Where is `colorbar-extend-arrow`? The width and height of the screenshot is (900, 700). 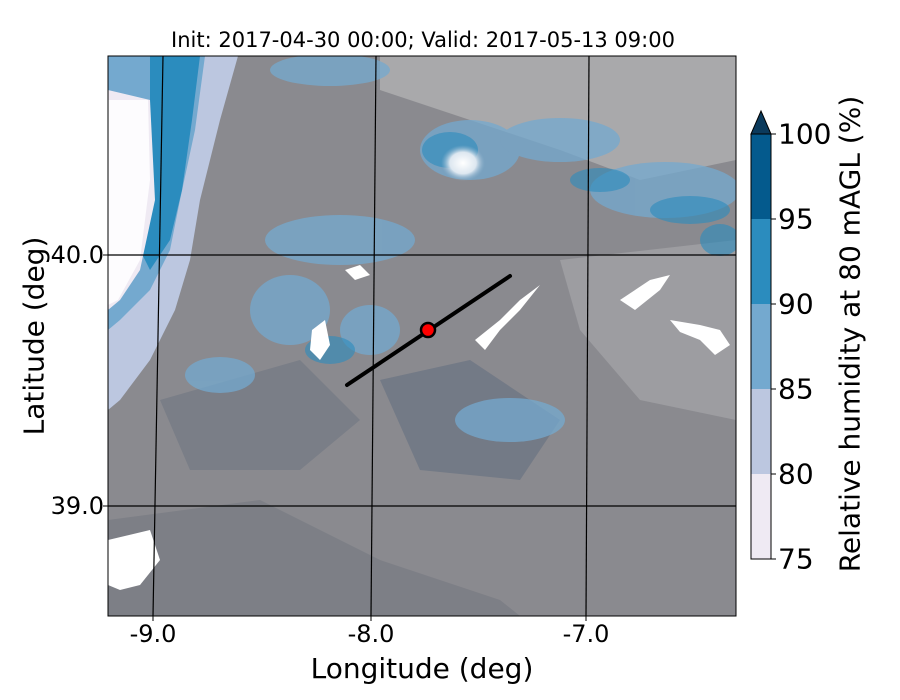
colorbar-extend-arrow is located at coordinates (761, 122).